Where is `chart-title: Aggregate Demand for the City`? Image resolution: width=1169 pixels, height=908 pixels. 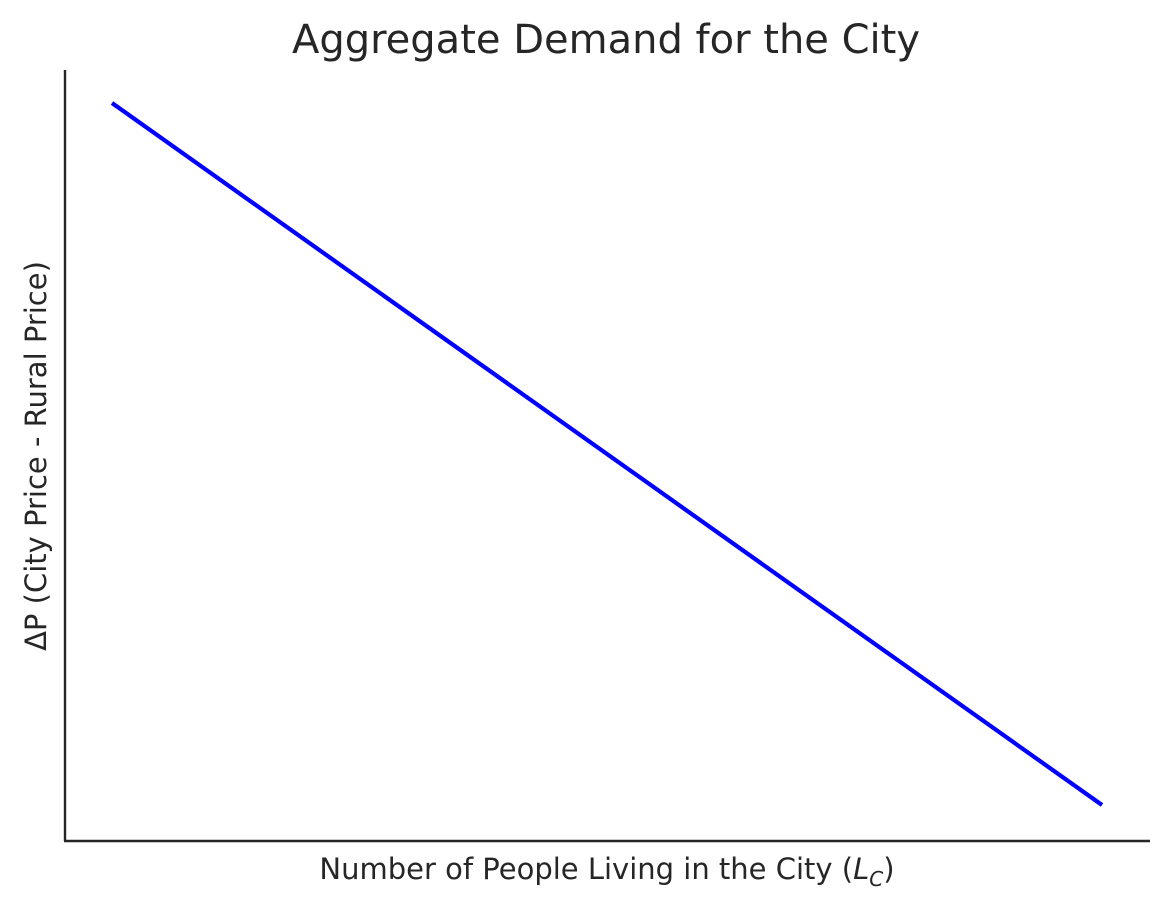
chart-title: Aggregate Demand for the City is located at coordinates (606, 40).